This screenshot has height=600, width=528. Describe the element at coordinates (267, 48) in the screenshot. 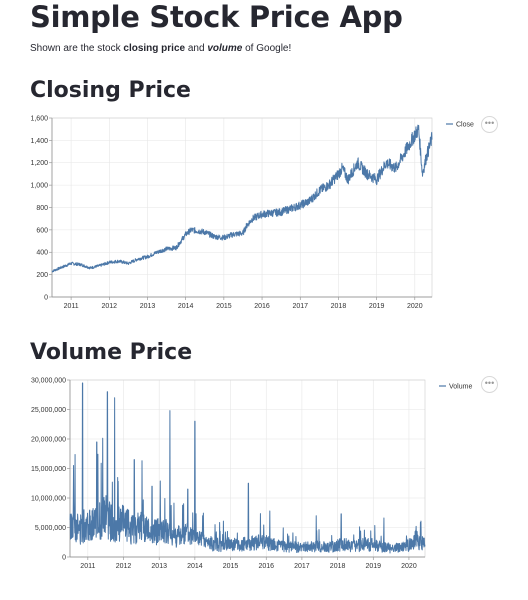

I see `description-post: of Google!` at that location.